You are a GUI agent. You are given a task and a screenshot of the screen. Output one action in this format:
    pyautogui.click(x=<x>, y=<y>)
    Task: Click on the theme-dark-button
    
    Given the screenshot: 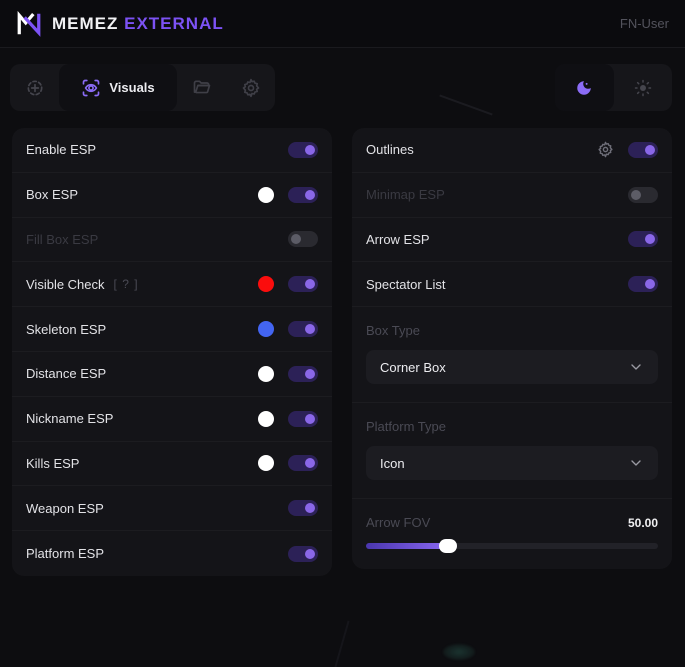 What is the action you would take?
    pyautogui.click(x=584, y=87)
    